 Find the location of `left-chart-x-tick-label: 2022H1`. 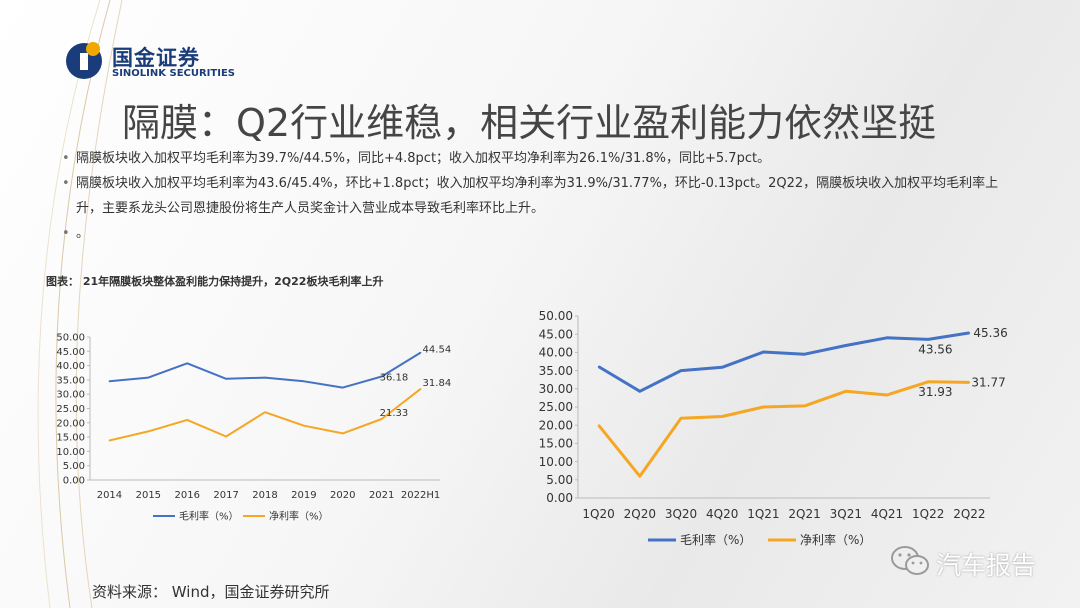

left-chart-x-tick-label: 2022H1 is located at coordinates (420, 495).